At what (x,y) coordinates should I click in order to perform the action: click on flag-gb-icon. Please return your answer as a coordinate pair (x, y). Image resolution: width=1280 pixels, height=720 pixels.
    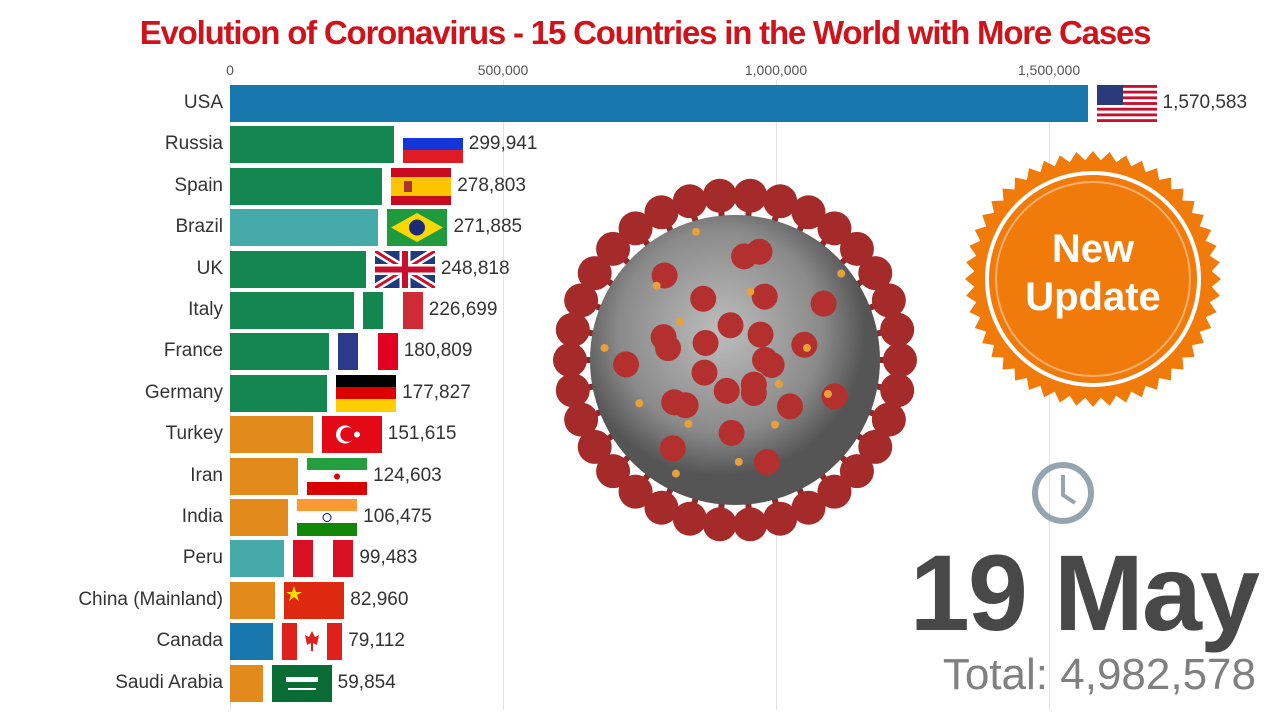
    Looking at the image, I should click on (404, 269).